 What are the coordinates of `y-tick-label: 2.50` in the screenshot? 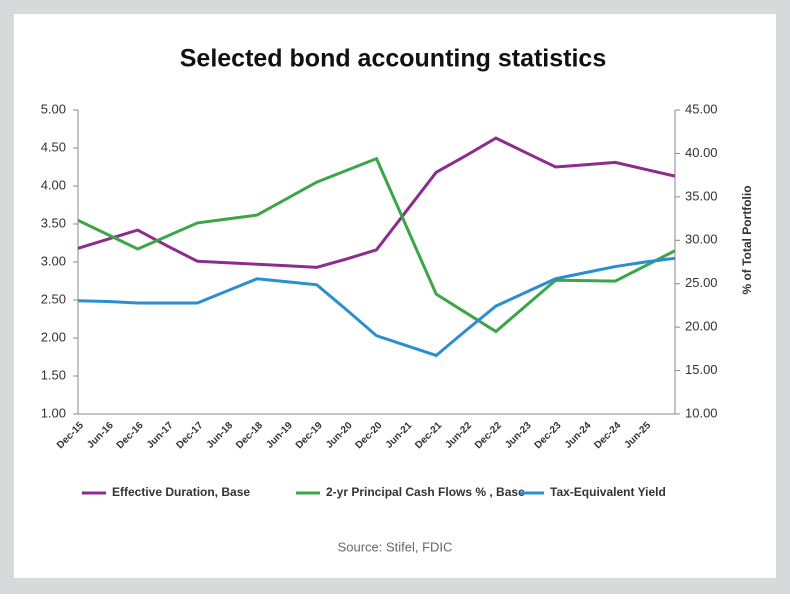 It's located at (53, 298).